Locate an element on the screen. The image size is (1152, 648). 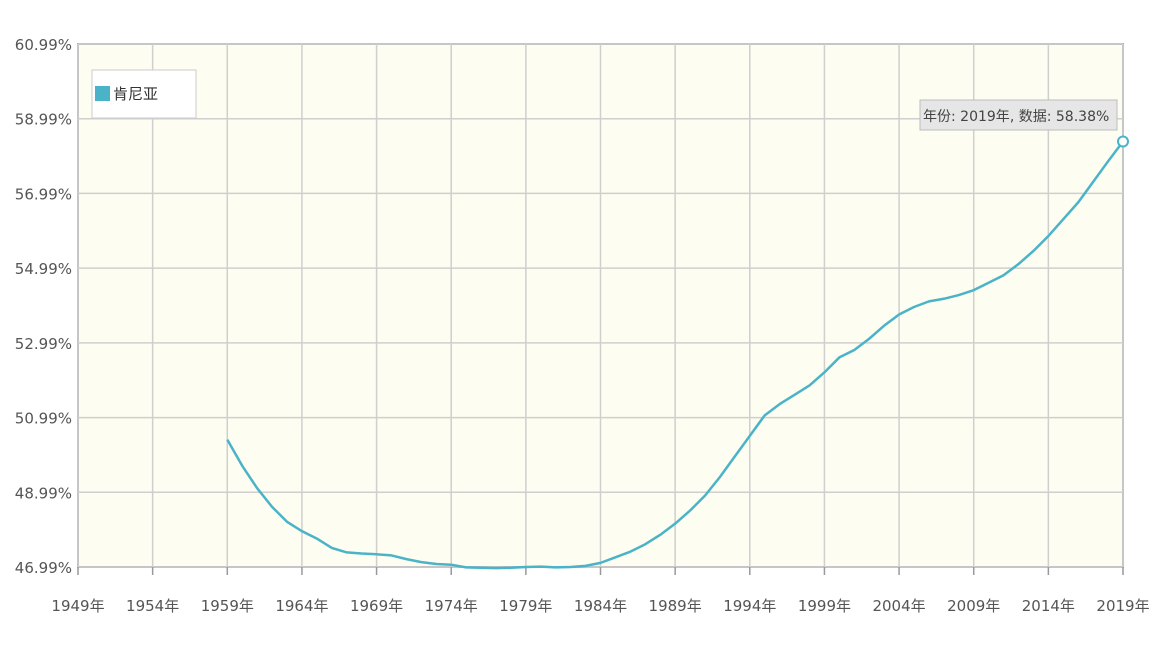
x-tick-label: 1984年 is located at coordinates (600, 606).